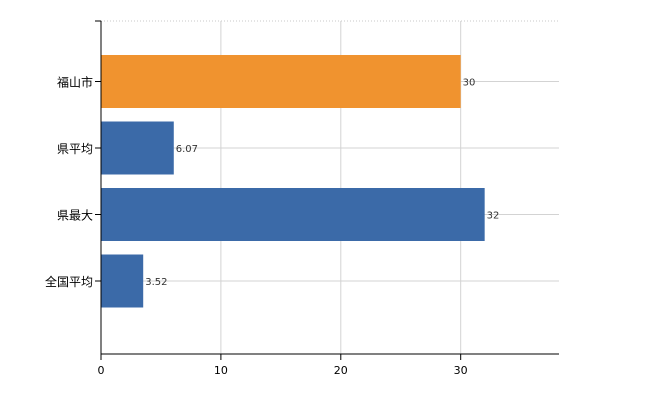 This screenshot has height=400, width=650. I want to click on category-label-1: 福山市, so click(75, 82).